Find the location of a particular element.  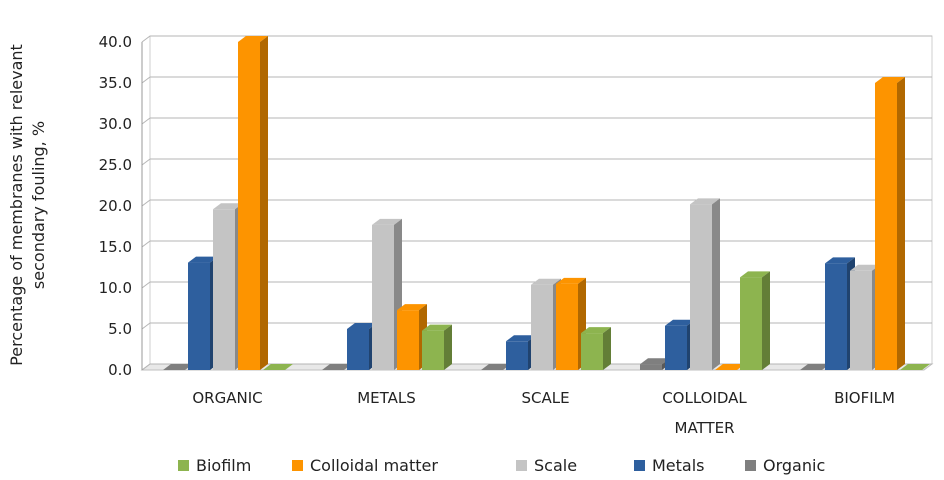

legend-label: Biofilm is located at coordinates (223, 465).